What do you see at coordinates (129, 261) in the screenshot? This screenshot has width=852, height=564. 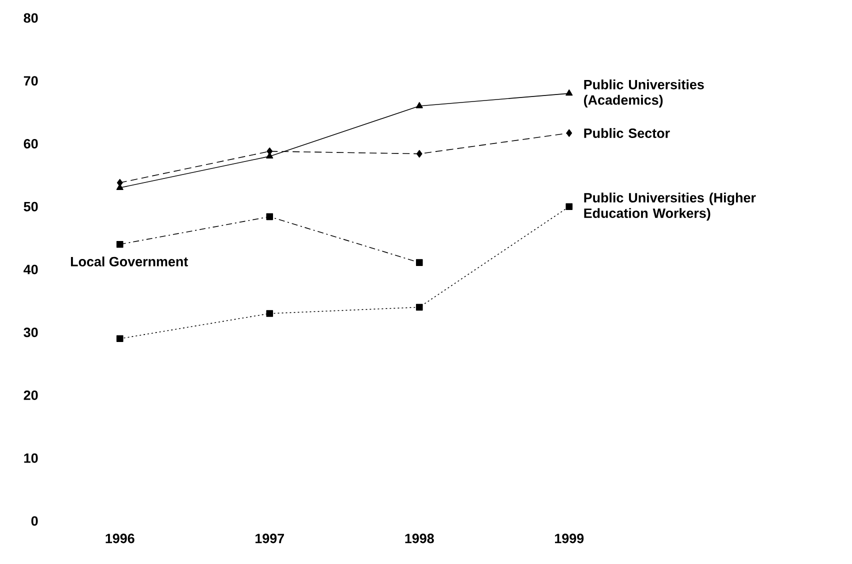 I see `series-label: Local Government` at bounding box center [129, 261].